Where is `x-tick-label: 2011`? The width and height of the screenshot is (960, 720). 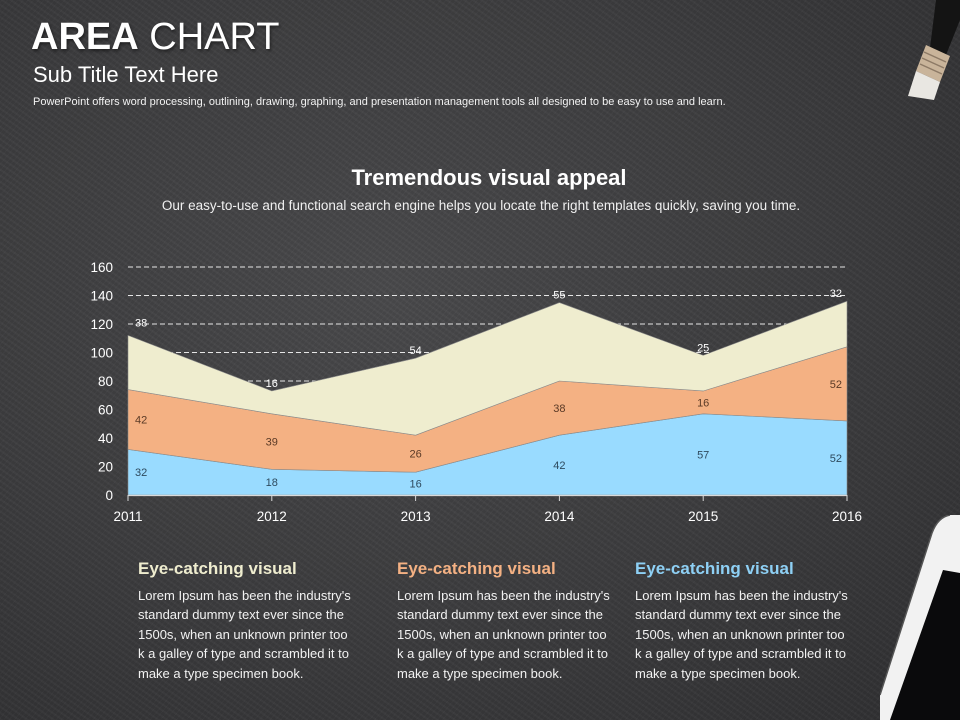 x-tick-label: 2011 is located at coordinates (127, 516).